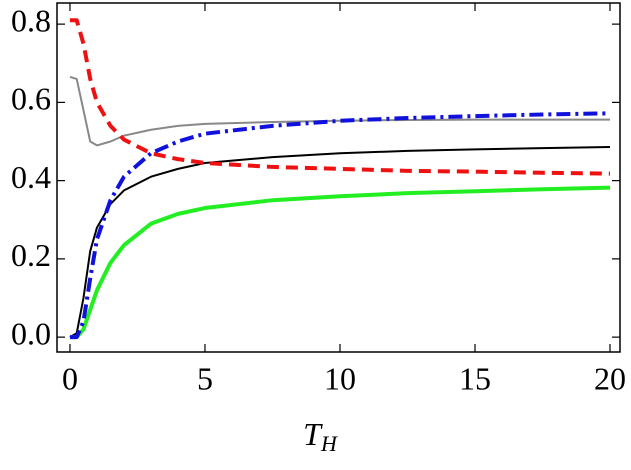 The image size is (631, 470). What do you see at coordinates (70, 378) in the screenshot?
I see `x-tick-label: 0` at bounding box center [70, 378].